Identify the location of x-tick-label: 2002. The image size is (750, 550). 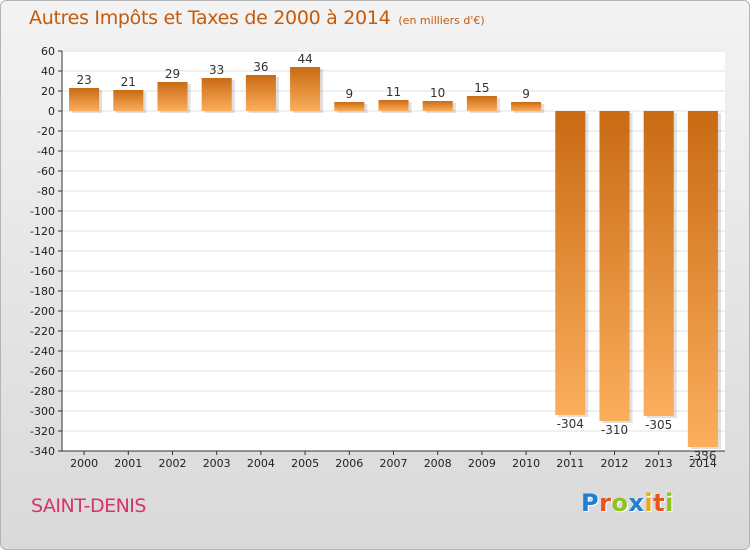
(173, 463).